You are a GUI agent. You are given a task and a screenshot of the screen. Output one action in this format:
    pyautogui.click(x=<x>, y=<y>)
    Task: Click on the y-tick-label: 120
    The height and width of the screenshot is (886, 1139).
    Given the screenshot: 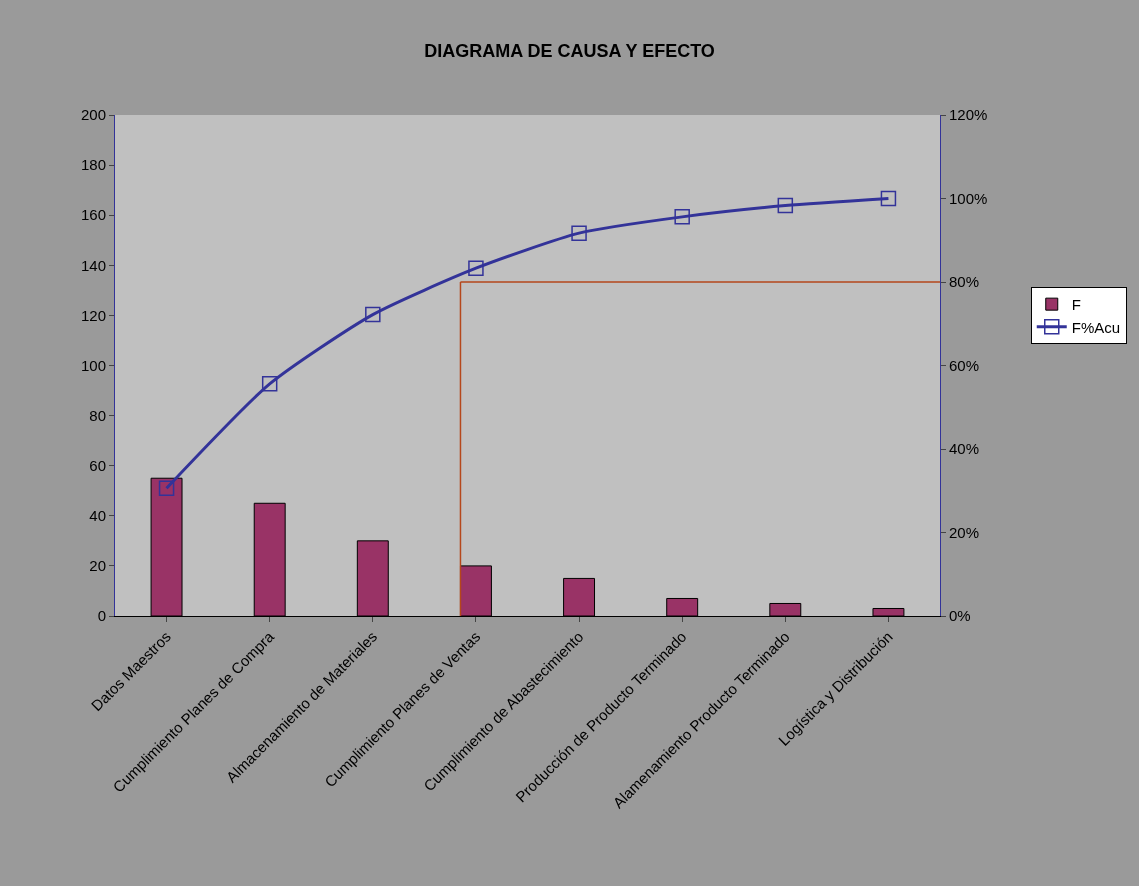 What is the action you would take?
    pyautogui.click(x=93, y=315)
    